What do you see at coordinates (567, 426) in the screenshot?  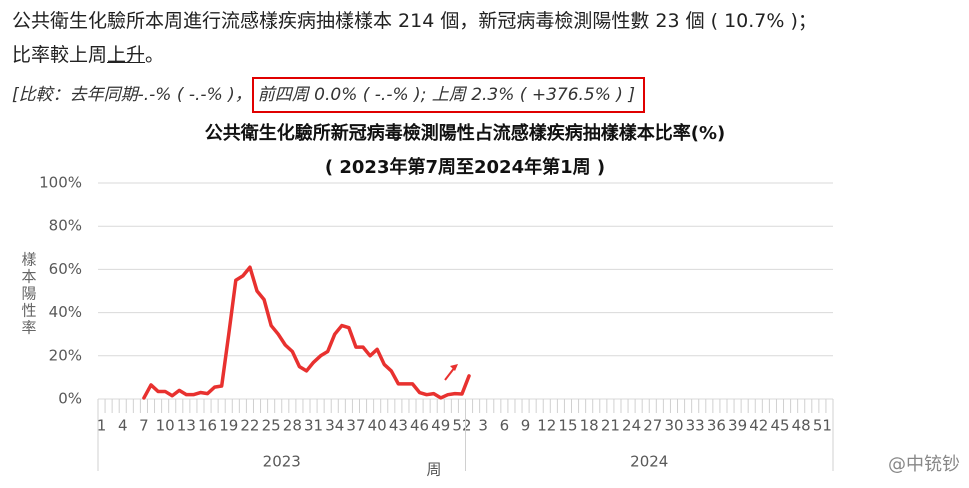 I see `x-tick-label: 15` at bounding box center [567, 426].